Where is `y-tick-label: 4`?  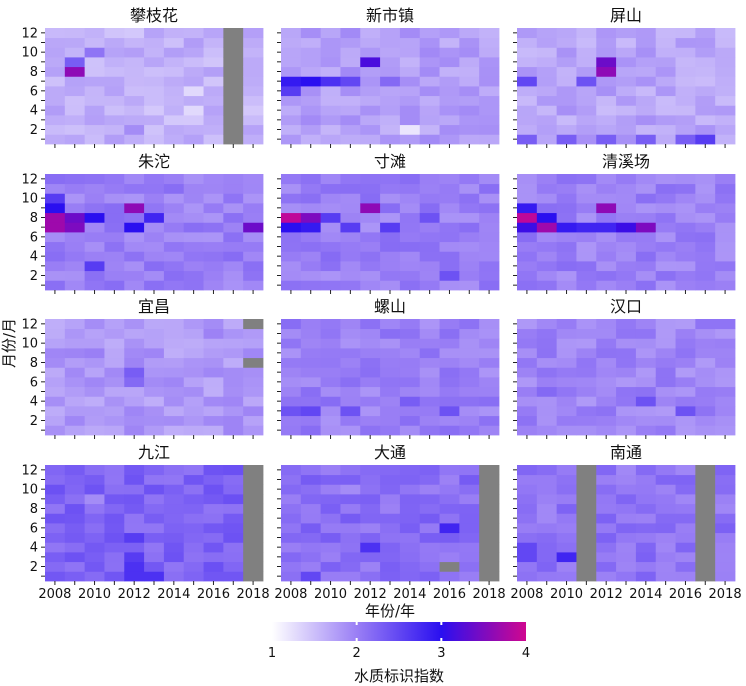
y-tick-label: 4 is located at coordinates (34, 257).